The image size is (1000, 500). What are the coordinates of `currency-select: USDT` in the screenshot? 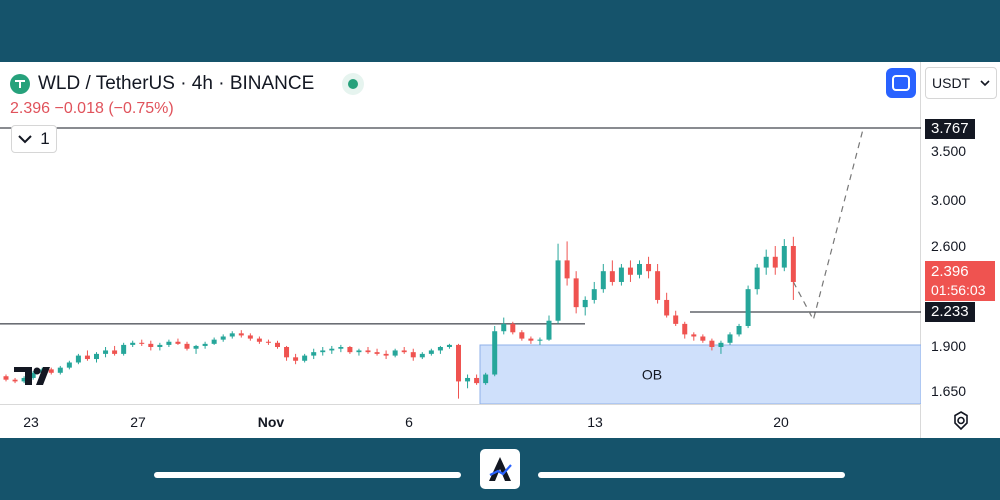 It's located at (961, 83).